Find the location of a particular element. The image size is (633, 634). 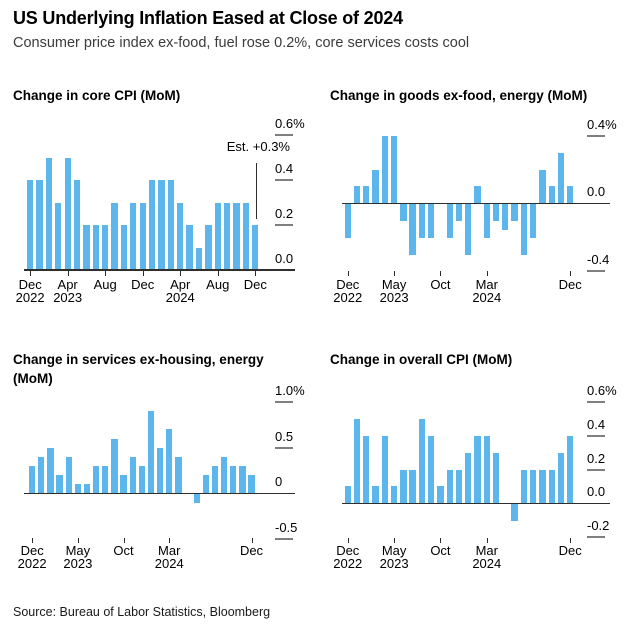

y-tick-label: 0.5 is located at coordinates (284, 436).